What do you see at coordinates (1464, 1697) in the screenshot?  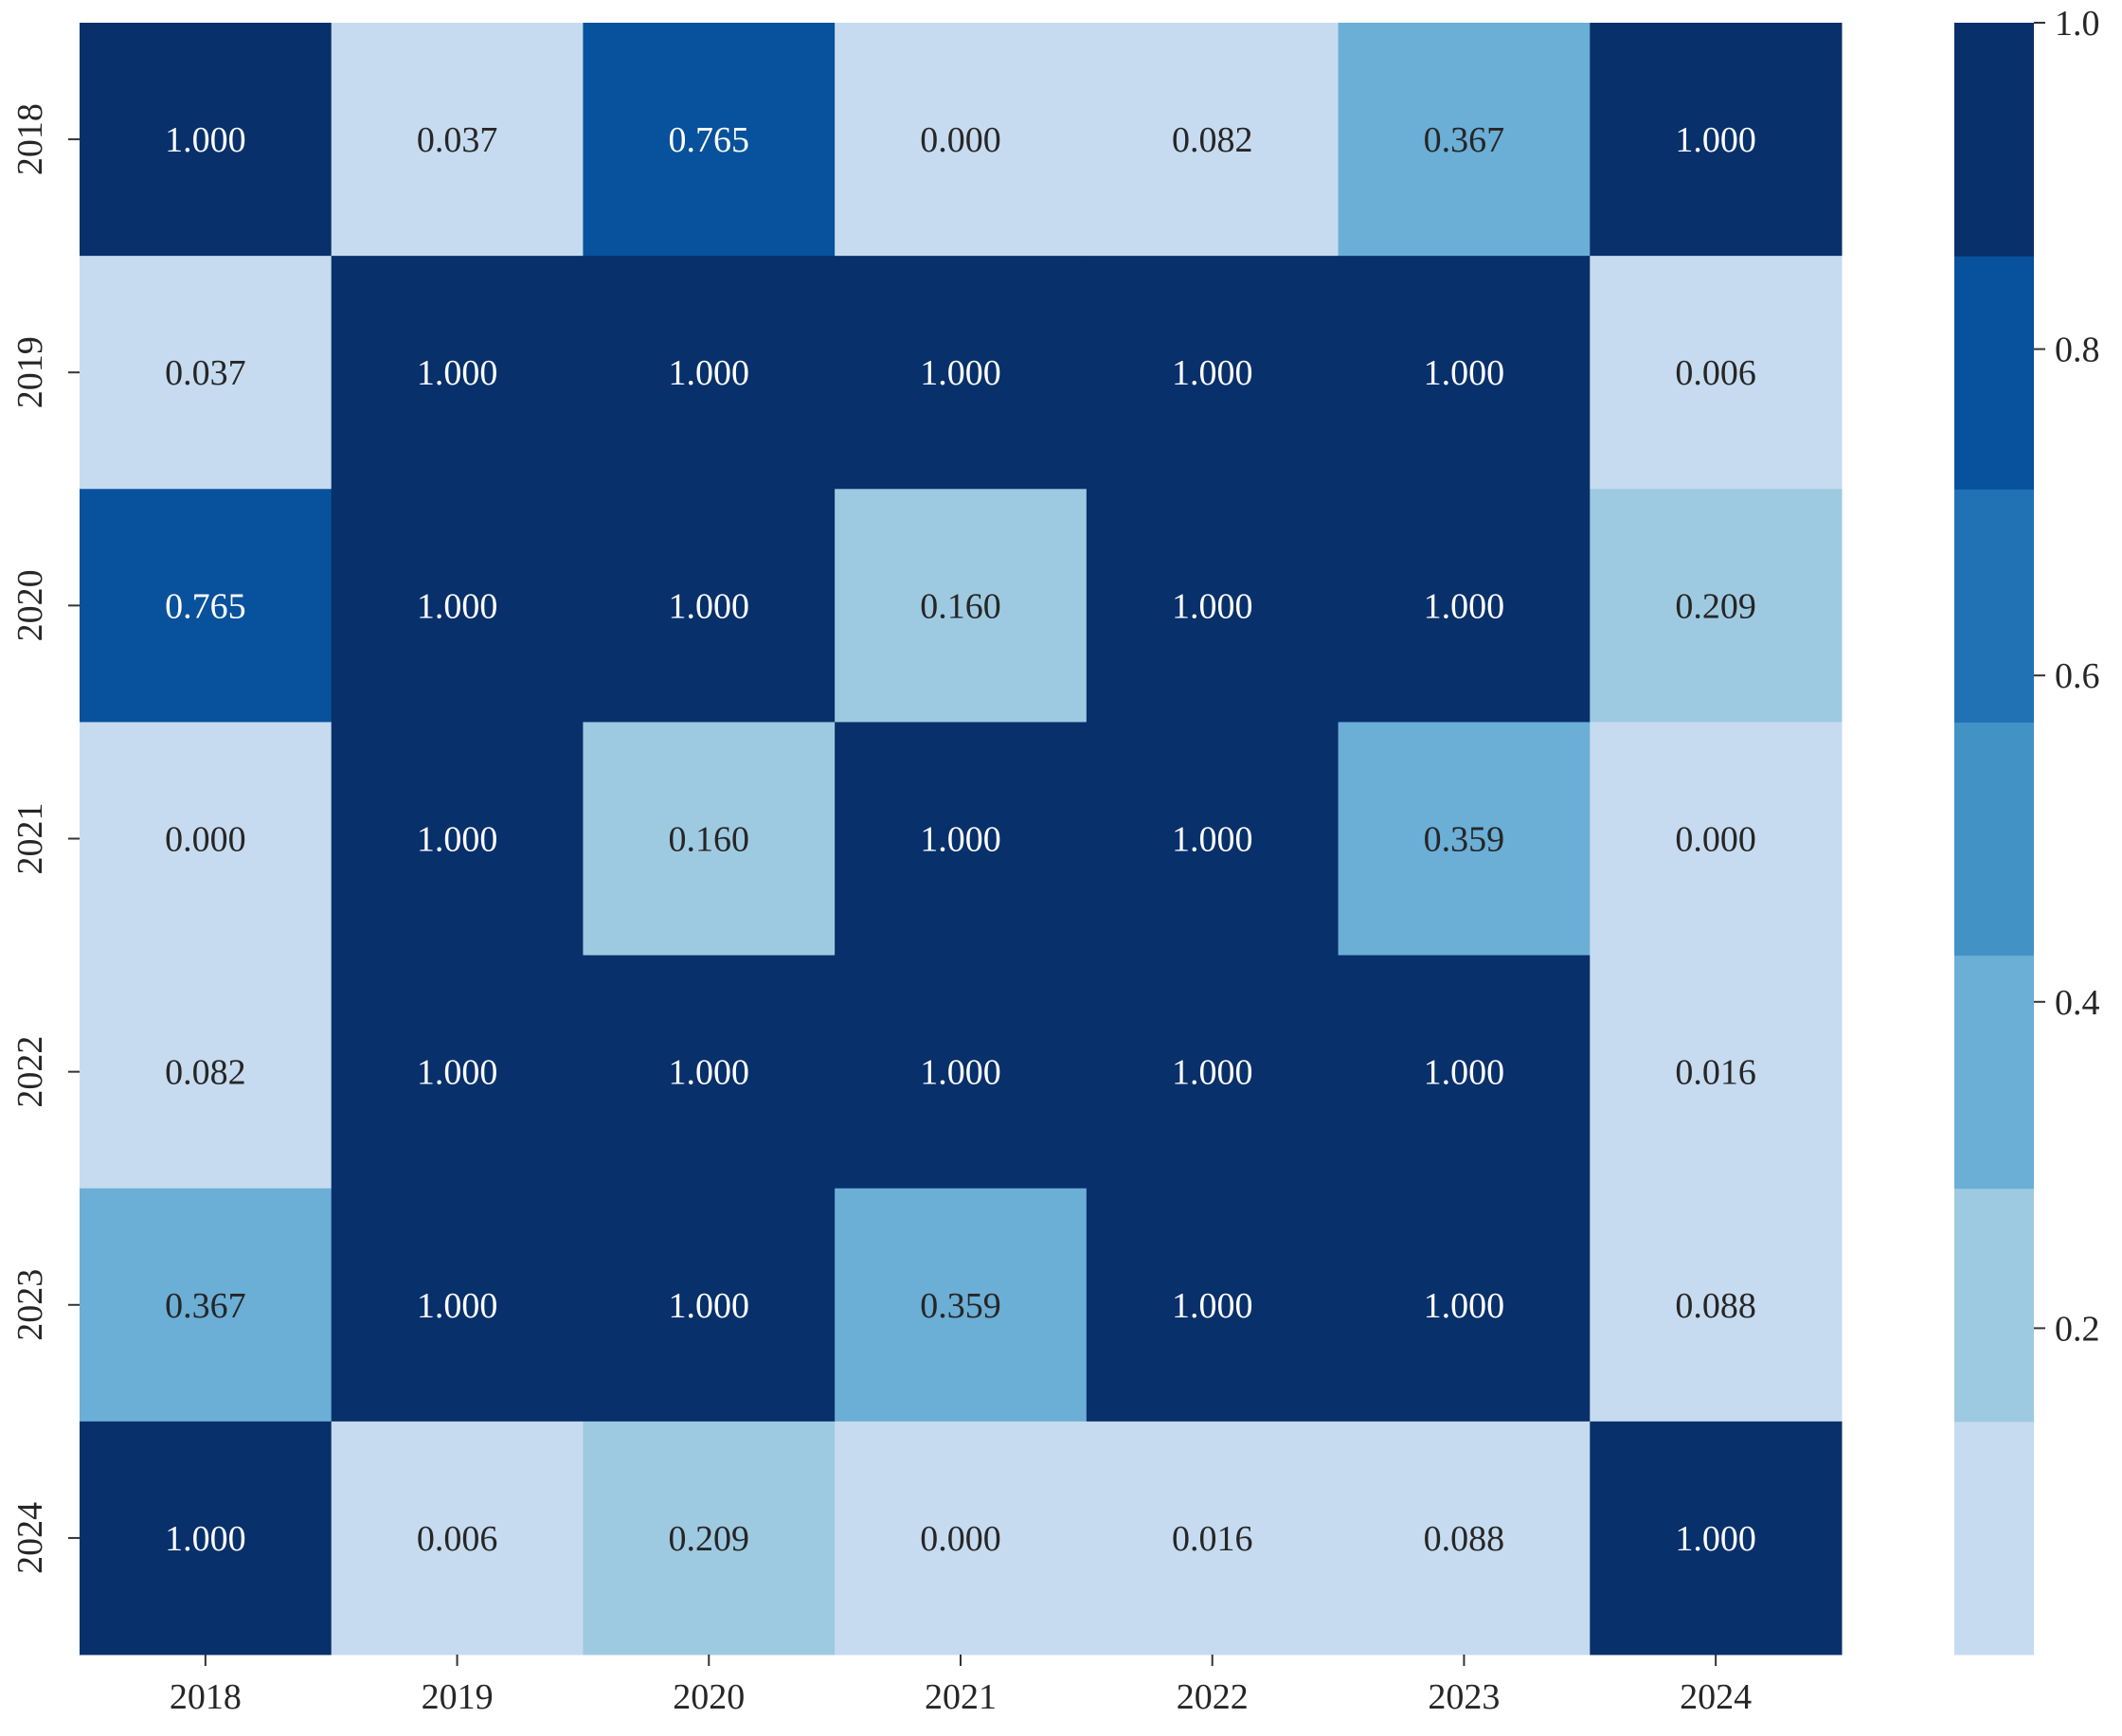 I see `x-tick-label: 2023` at bounding box center [1464, 1697].